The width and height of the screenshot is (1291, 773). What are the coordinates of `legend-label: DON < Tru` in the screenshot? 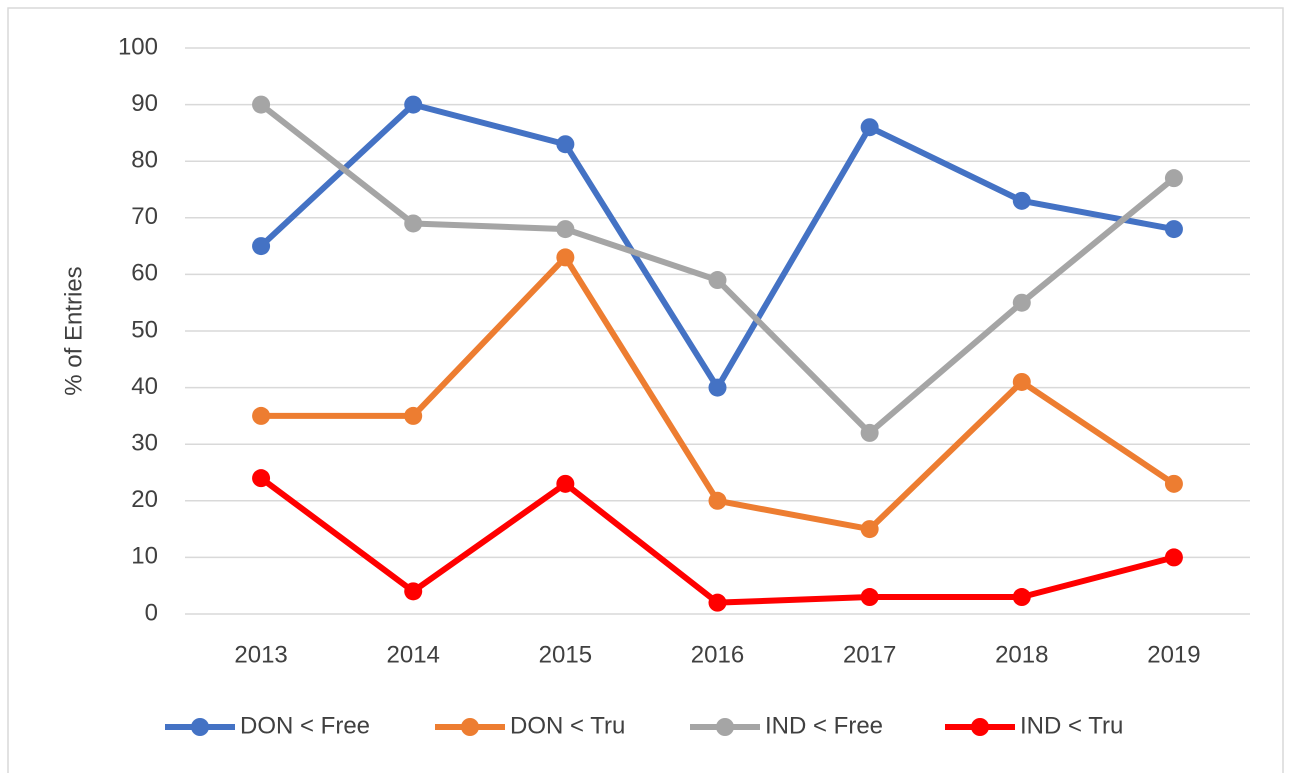 It's located at (567, 725).